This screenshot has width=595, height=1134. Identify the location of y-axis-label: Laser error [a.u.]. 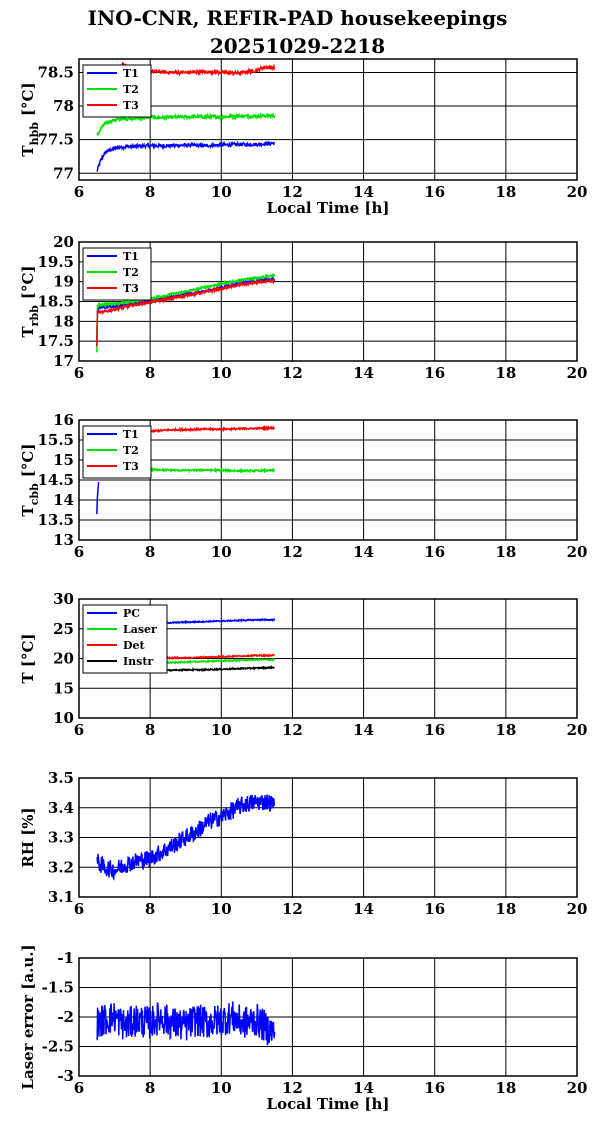
(28, 1016).